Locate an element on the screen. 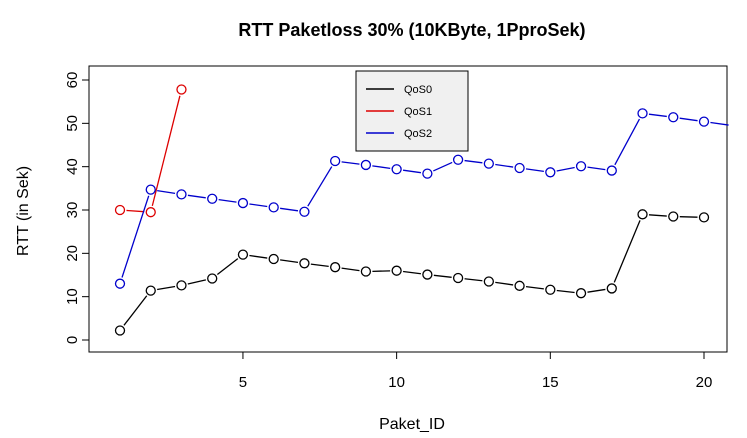 The height and width of the screenshot is (438, 747). y-tick-label-20: 20 is located at coordinates (72, 253).